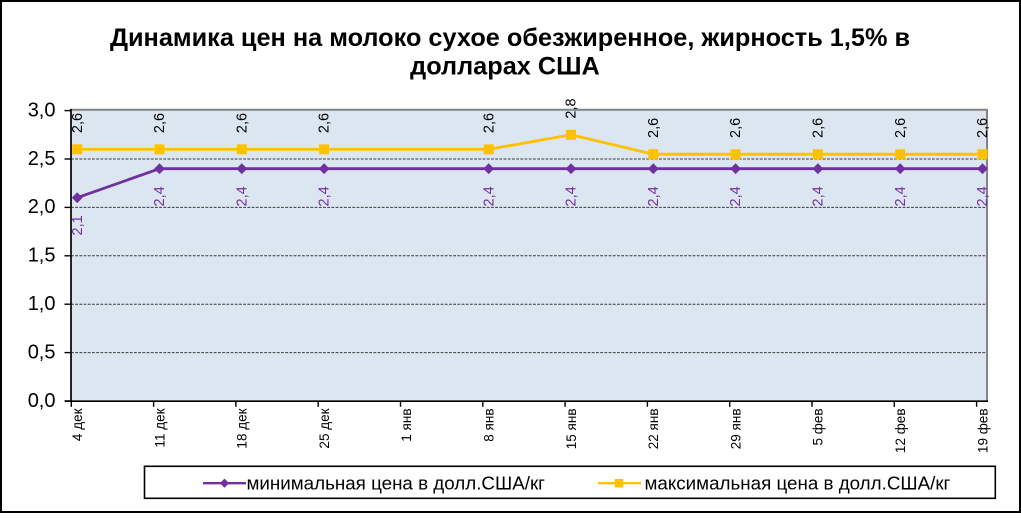 The width and height of the screenshot is (1021, 518). I want to click on svg-text: 1 янв, so click(406, 425).